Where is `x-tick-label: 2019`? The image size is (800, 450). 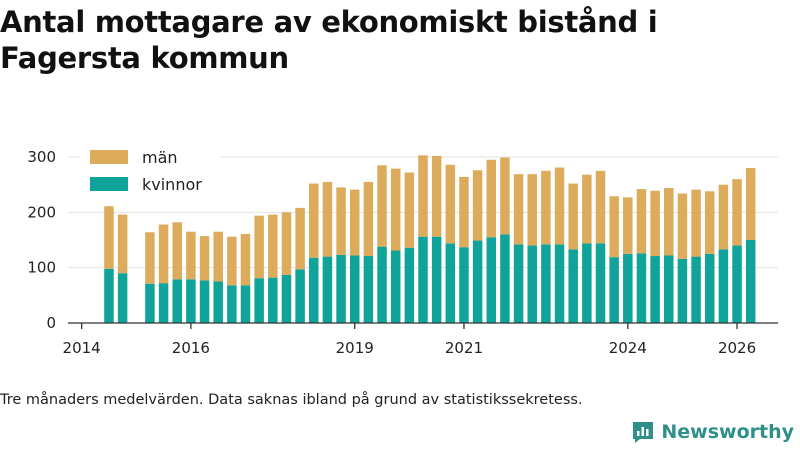 x-tick-label: 2019 is located at coordinates (355, 348).